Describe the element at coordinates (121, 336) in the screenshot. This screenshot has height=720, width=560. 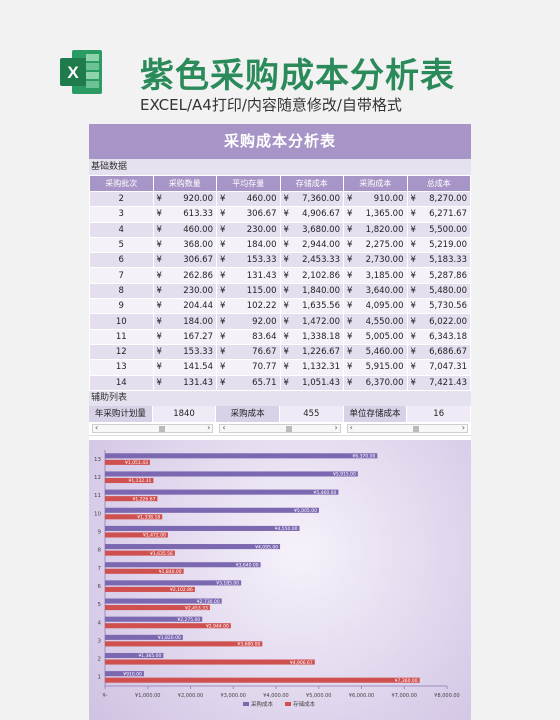
I see `cell-batch: 11` at that location.